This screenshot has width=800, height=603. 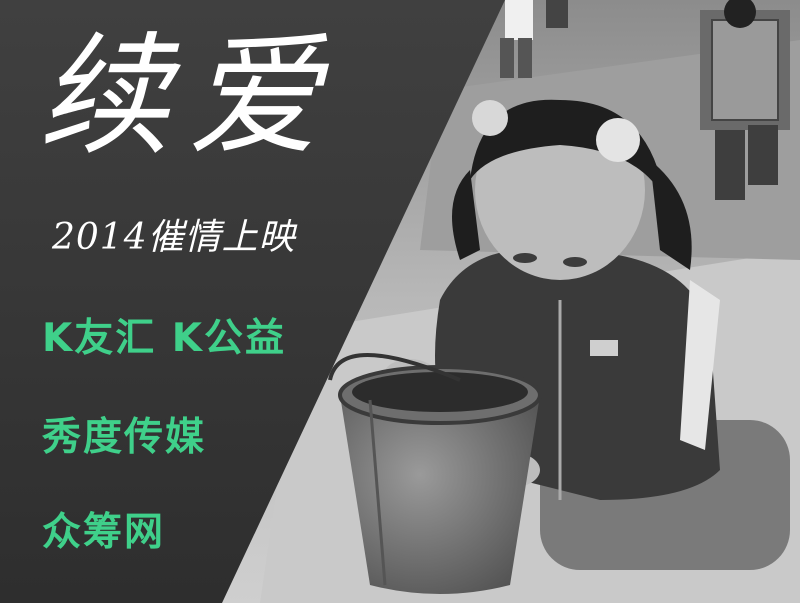 What do you see at coordinates (164, 338) in the screenshot?
I see `partner-k-youhui: K友汇 K公益` at bounding box center [164, 338].